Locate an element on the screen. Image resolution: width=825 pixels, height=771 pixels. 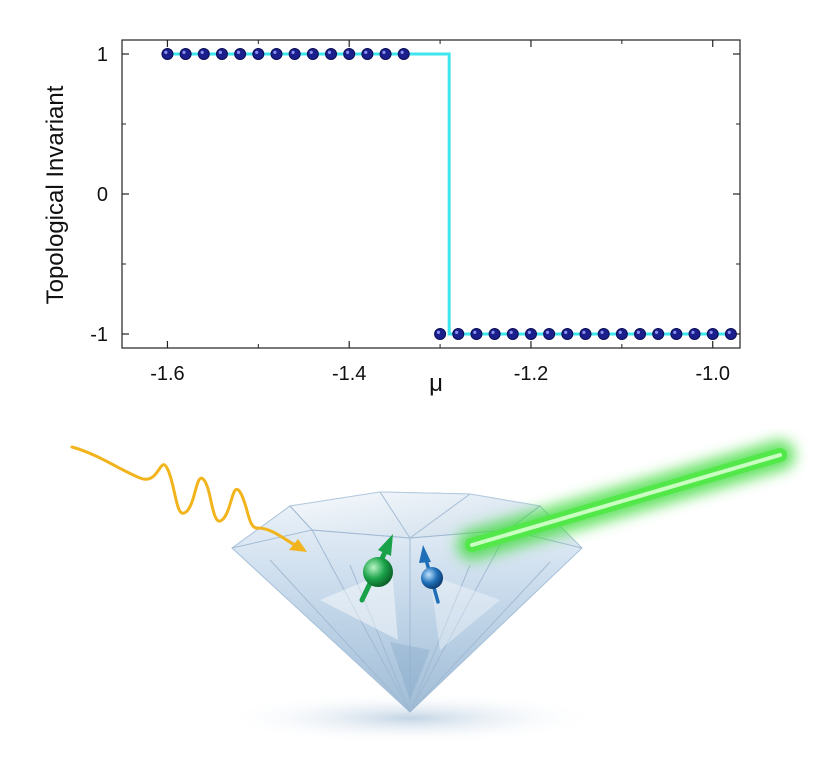
microwave-photon-icon is located at coordinates (188, 498).